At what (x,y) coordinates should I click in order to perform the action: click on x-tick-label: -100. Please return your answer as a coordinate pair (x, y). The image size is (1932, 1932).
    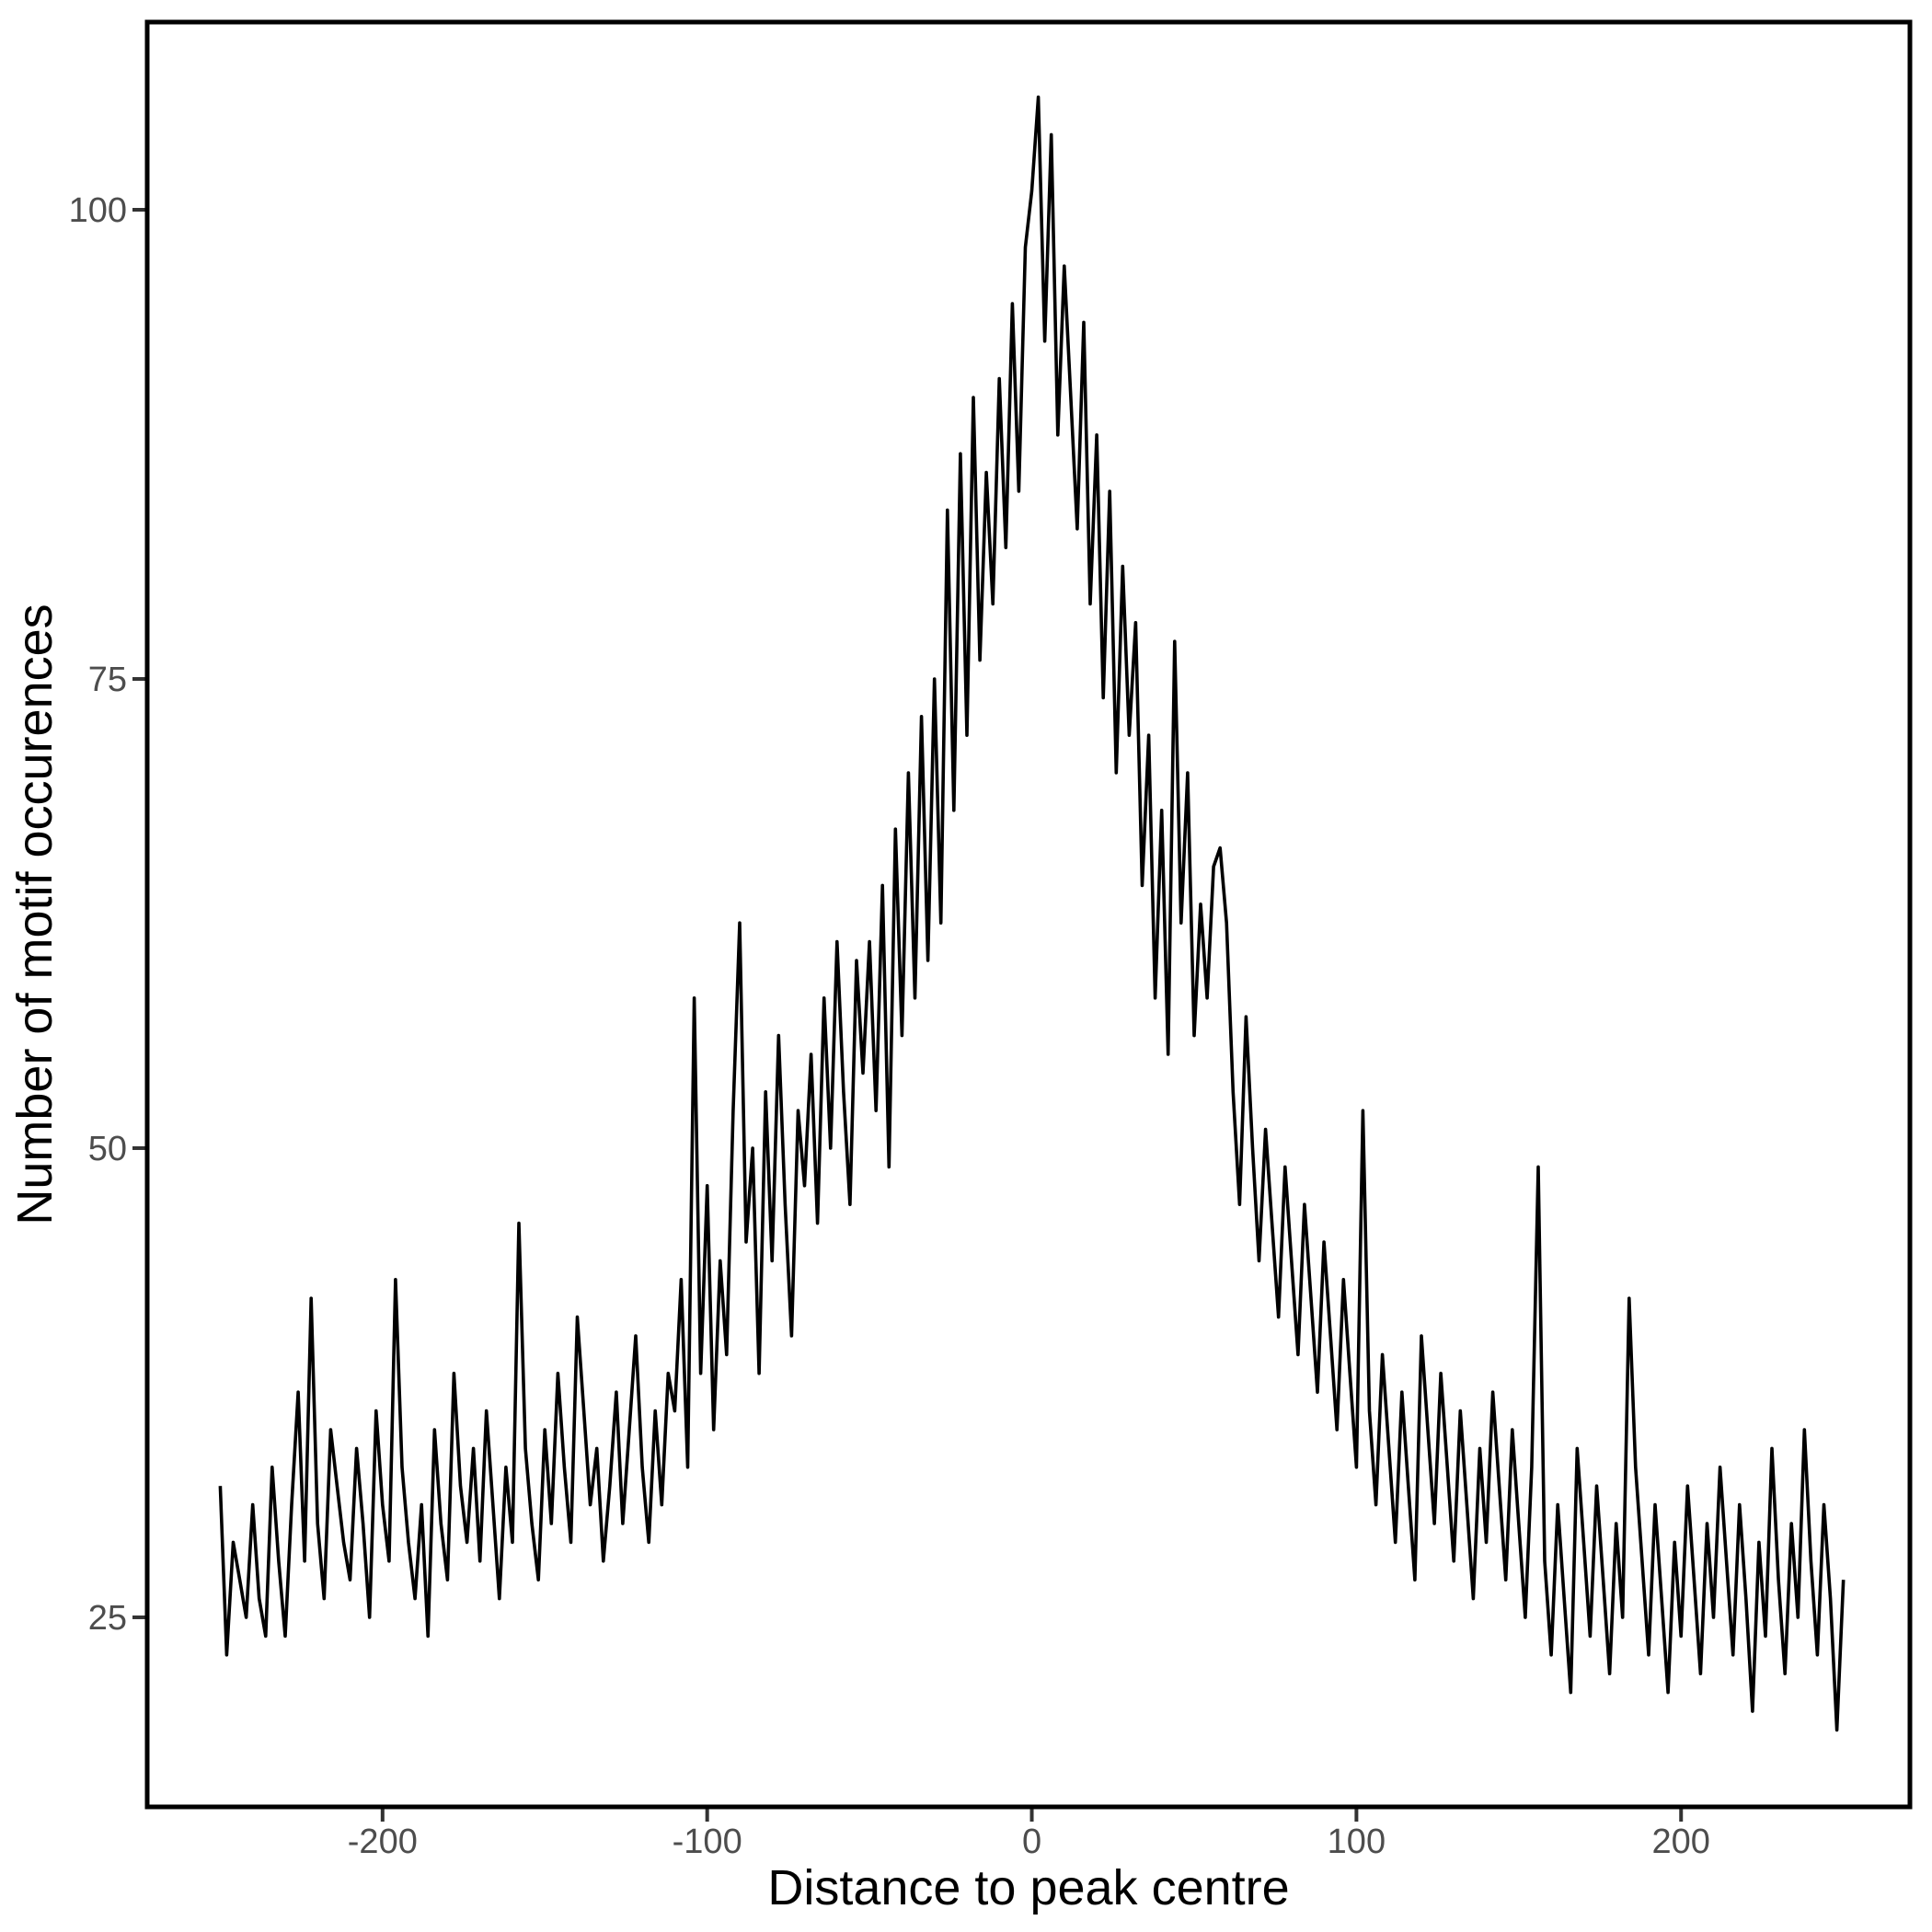
    Looking at the image, I should click on (707, 1842).